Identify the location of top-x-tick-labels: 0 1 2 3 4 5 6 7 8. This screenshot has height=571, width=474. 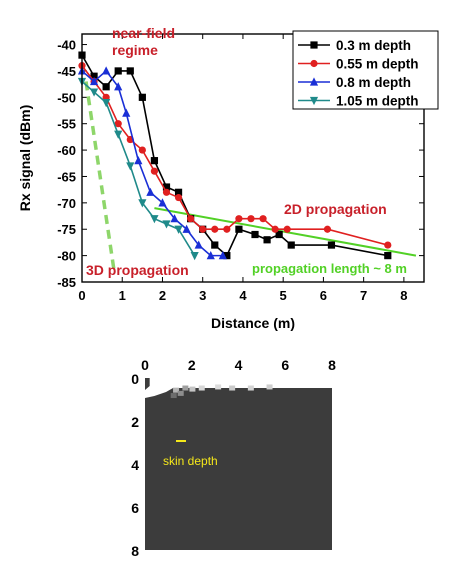
(242, 295).